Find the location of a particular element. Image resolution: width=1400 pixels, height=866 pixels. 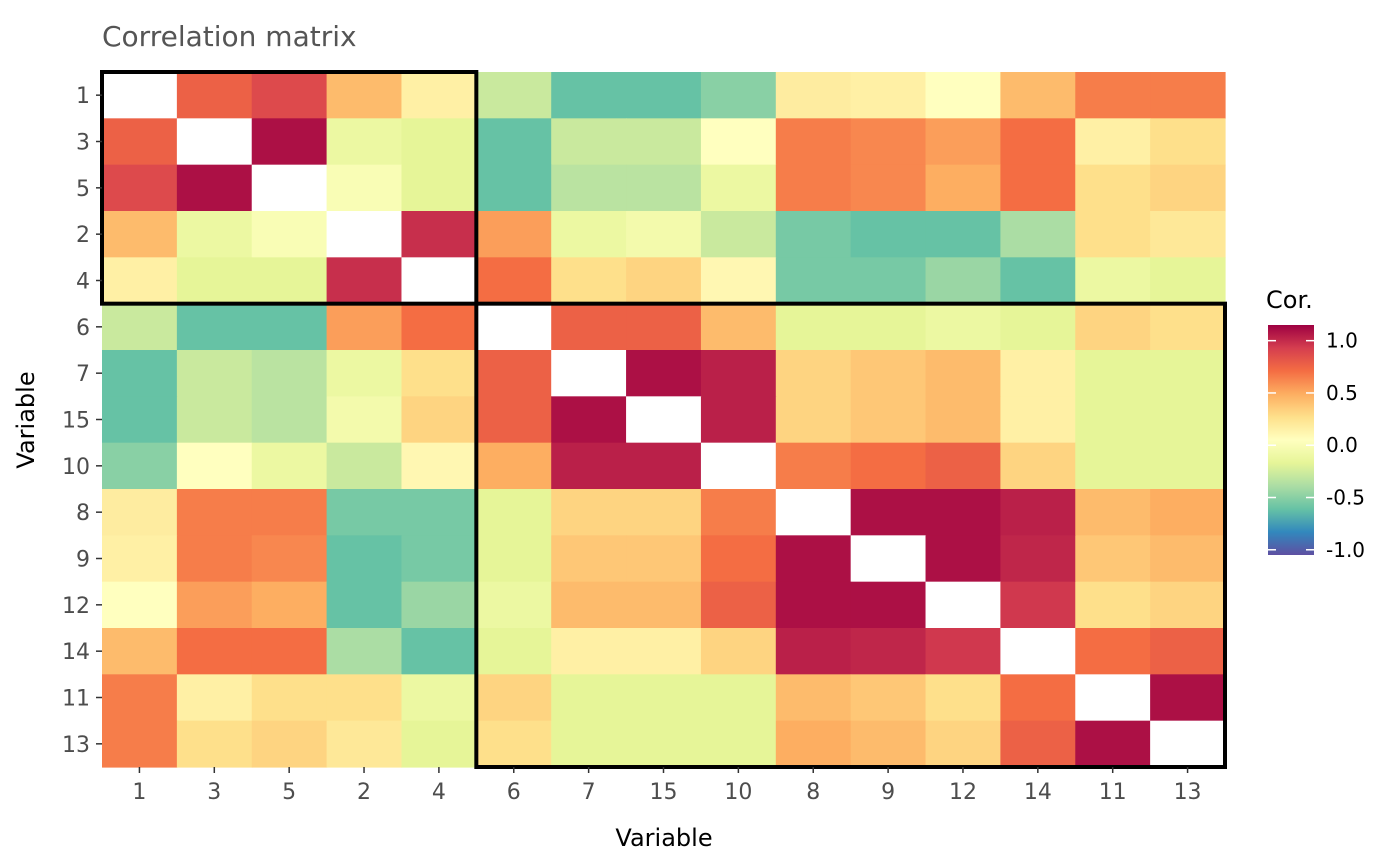

y-tick-label: 6 is located at coordinates (83, 328).